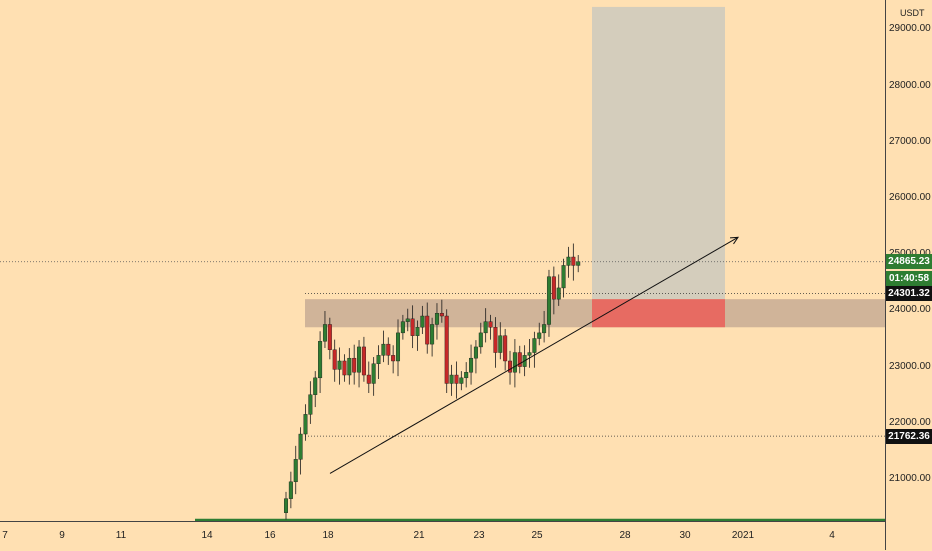  What do you see at coordinates (910, 141) in the screenshot?
I see `price-tick-label: 27000.00` at bounding box center [910, 141].